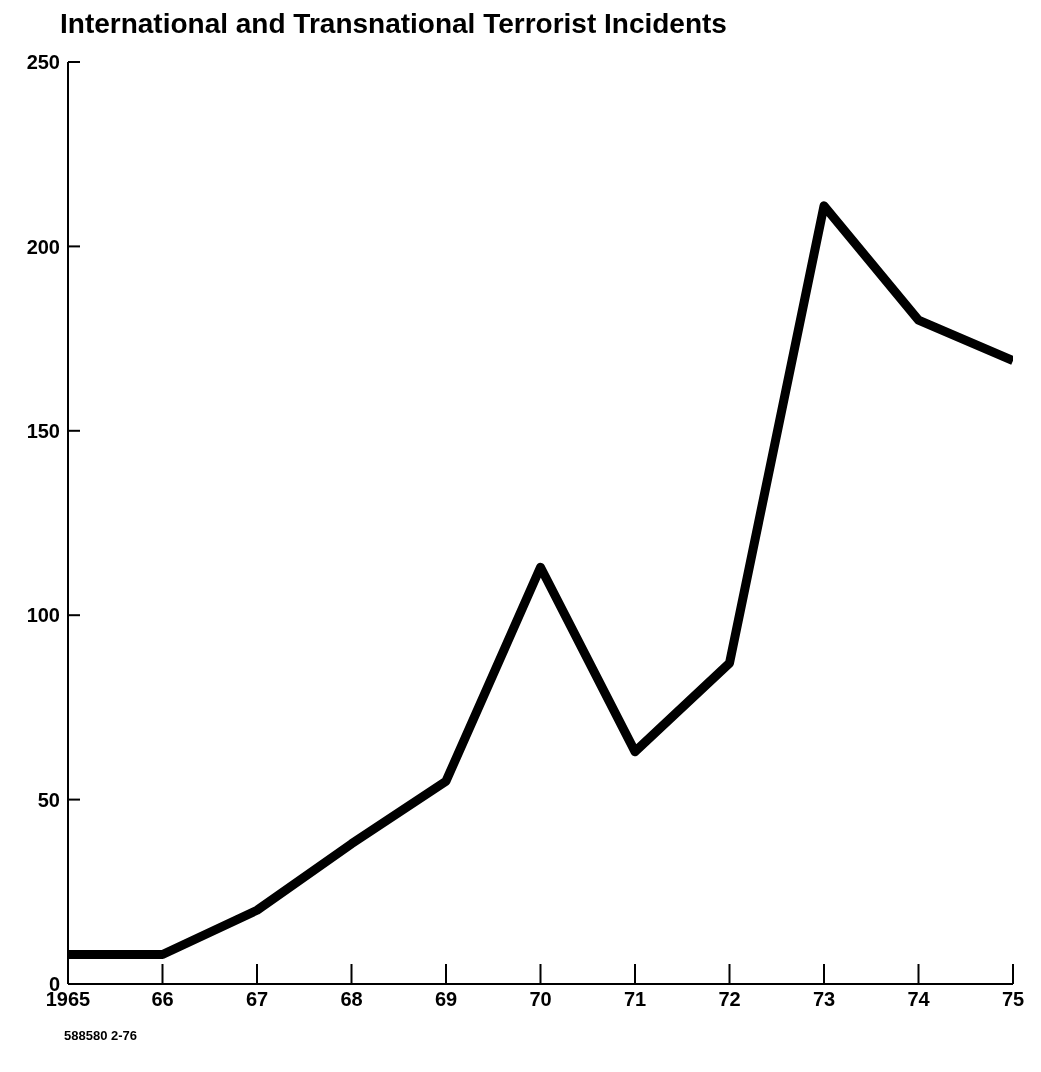  What do you see at coordinates (162, 999) in the screenshot?
I see `x-tick-label: 66` at bounding box center [162, 999].